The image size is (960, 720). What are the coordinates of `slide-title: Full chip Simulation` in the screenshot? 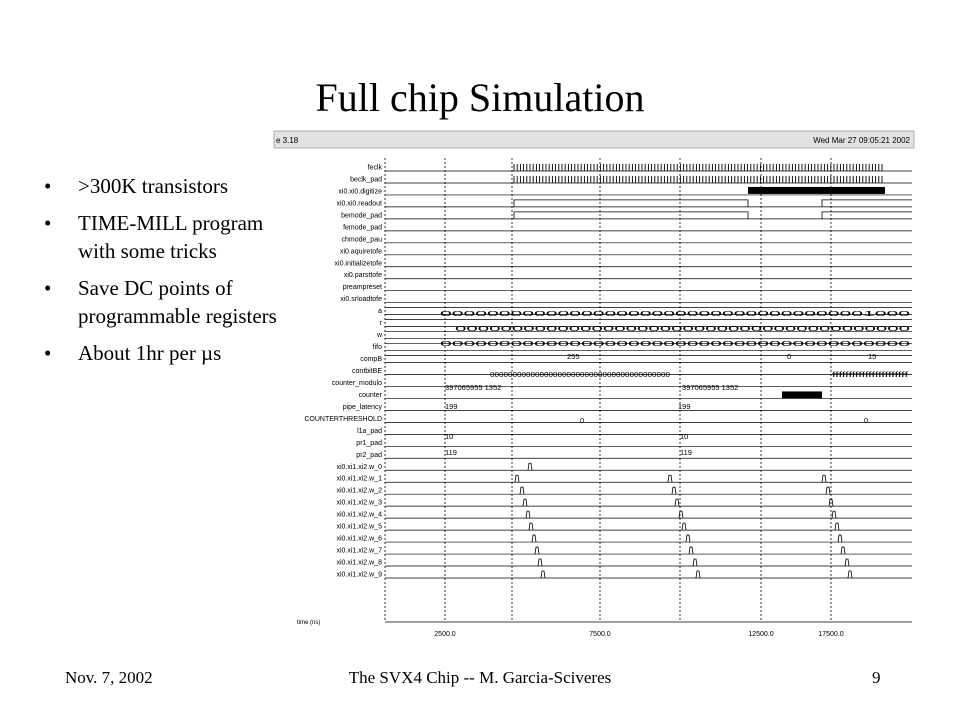 It's located at (480, 97).